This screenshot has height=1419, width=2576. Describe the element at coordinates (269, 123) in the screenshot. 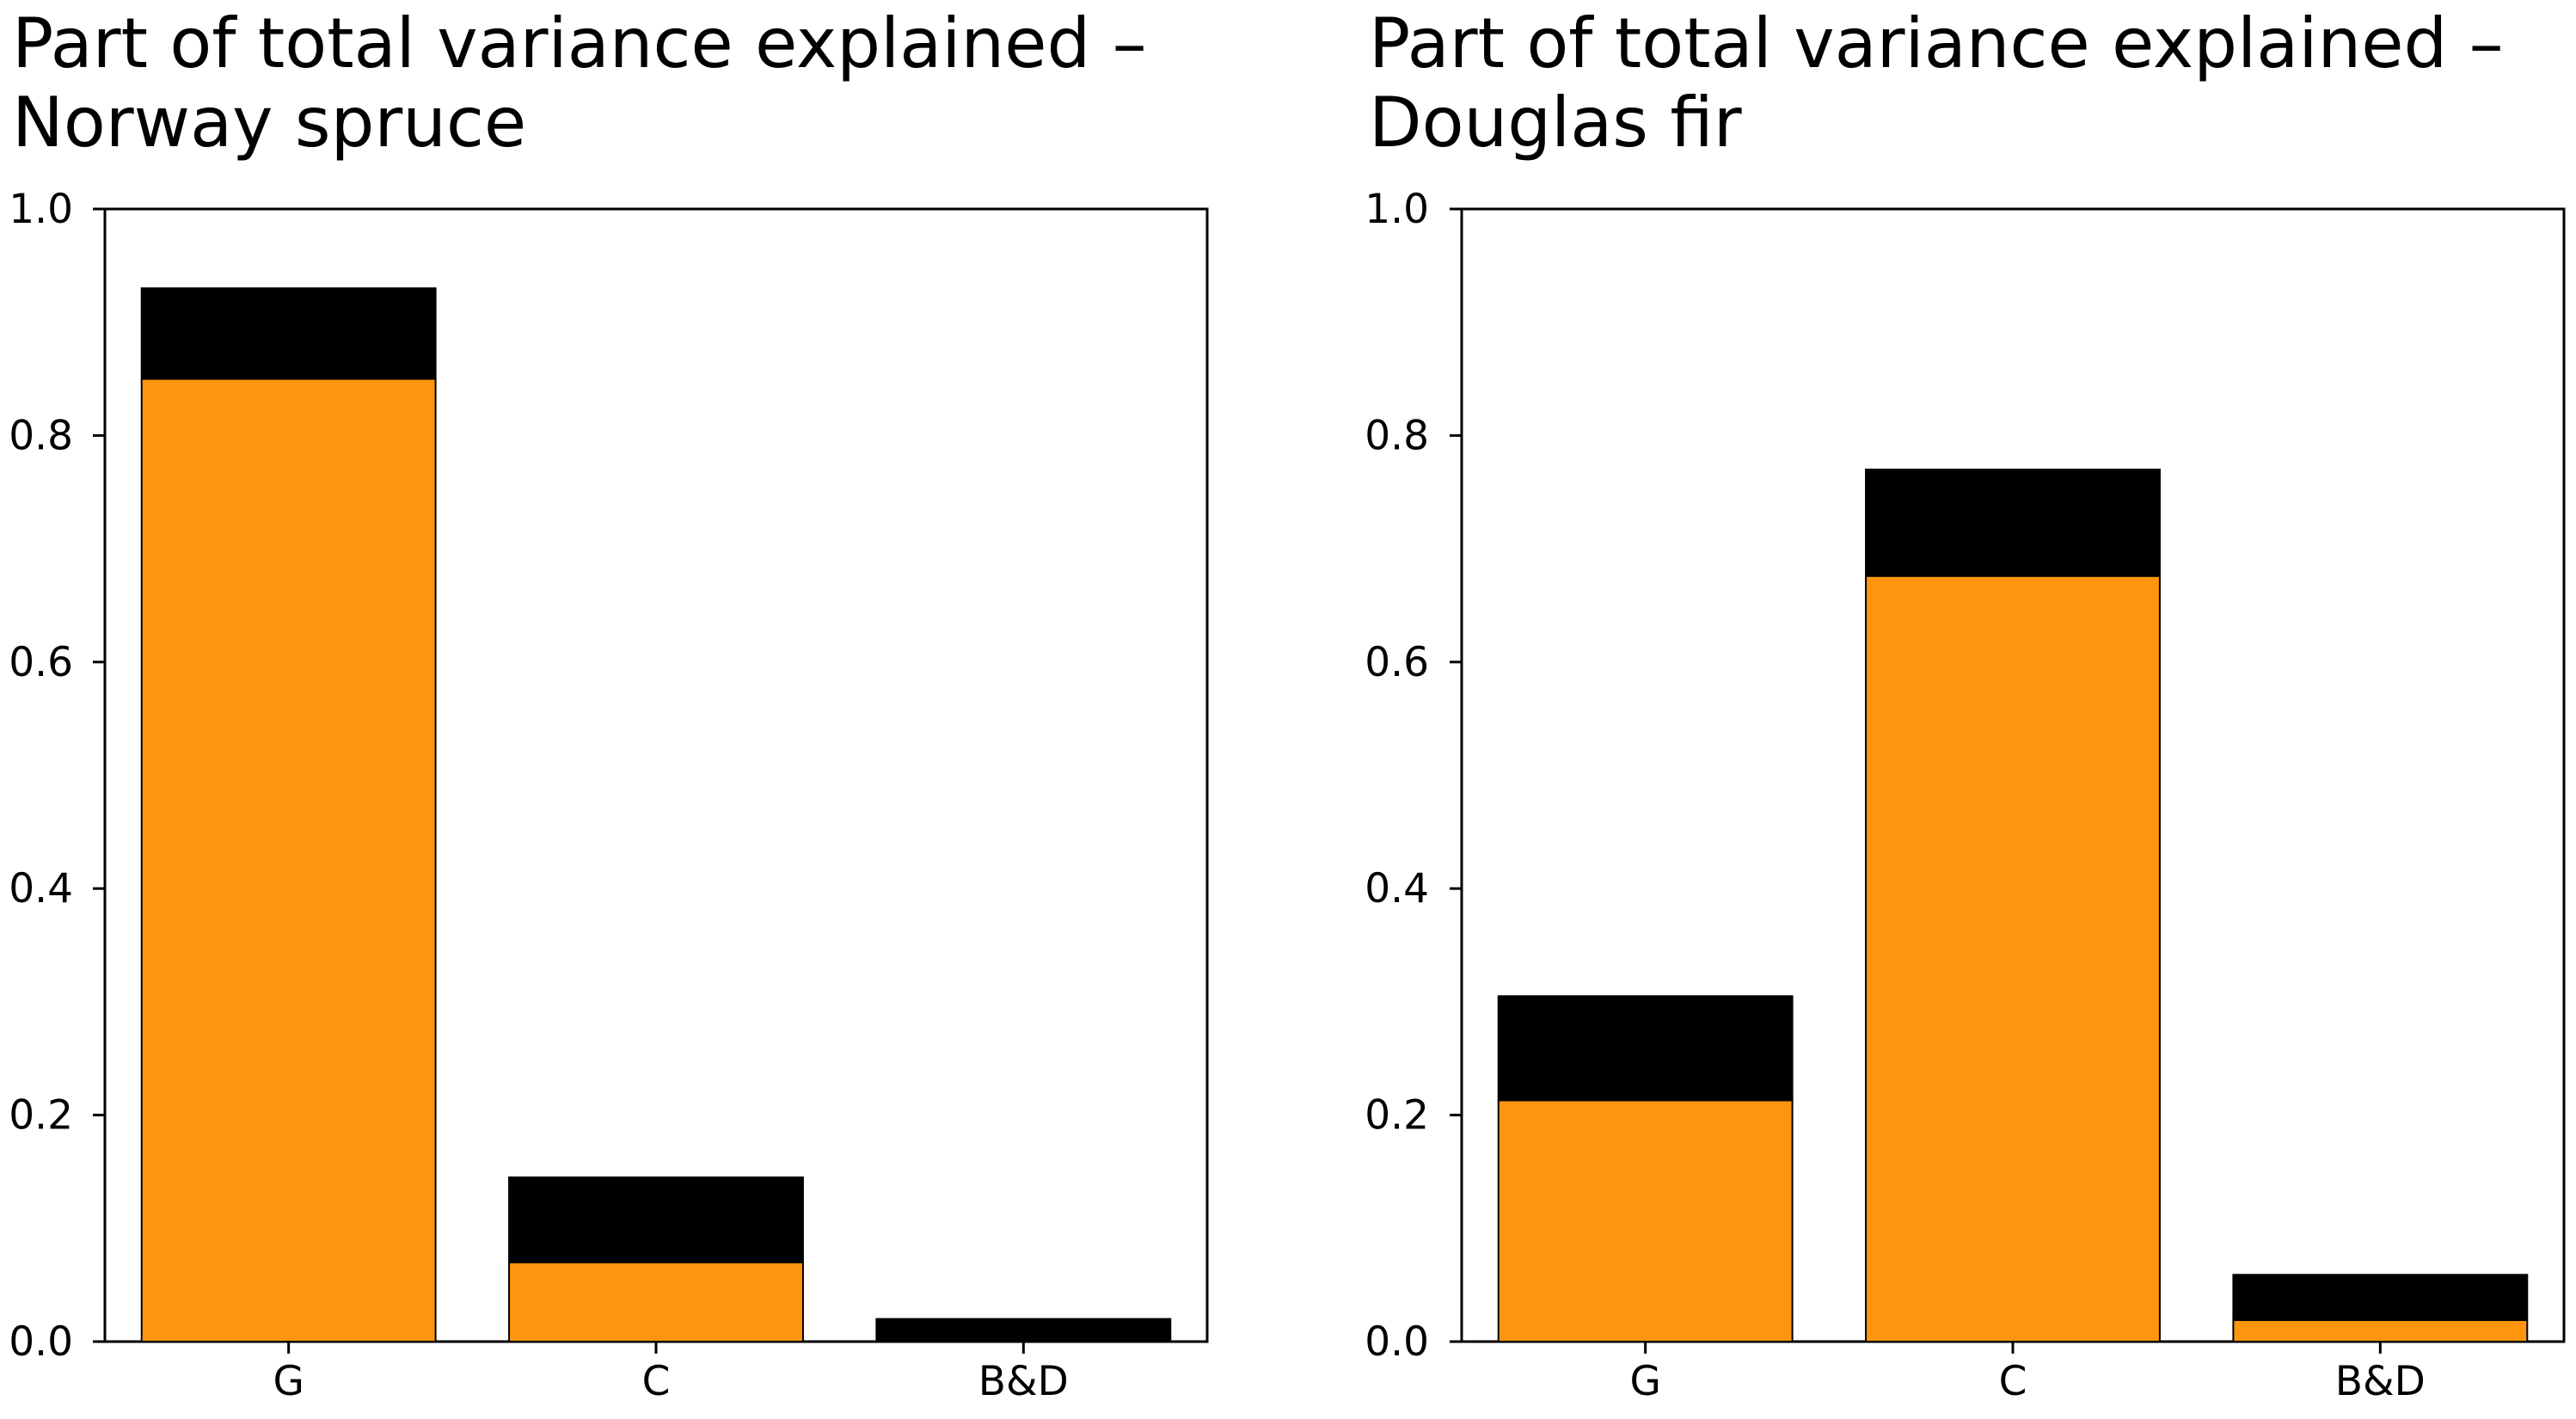

I see `chart-title-line: Norway spruce` at that location.